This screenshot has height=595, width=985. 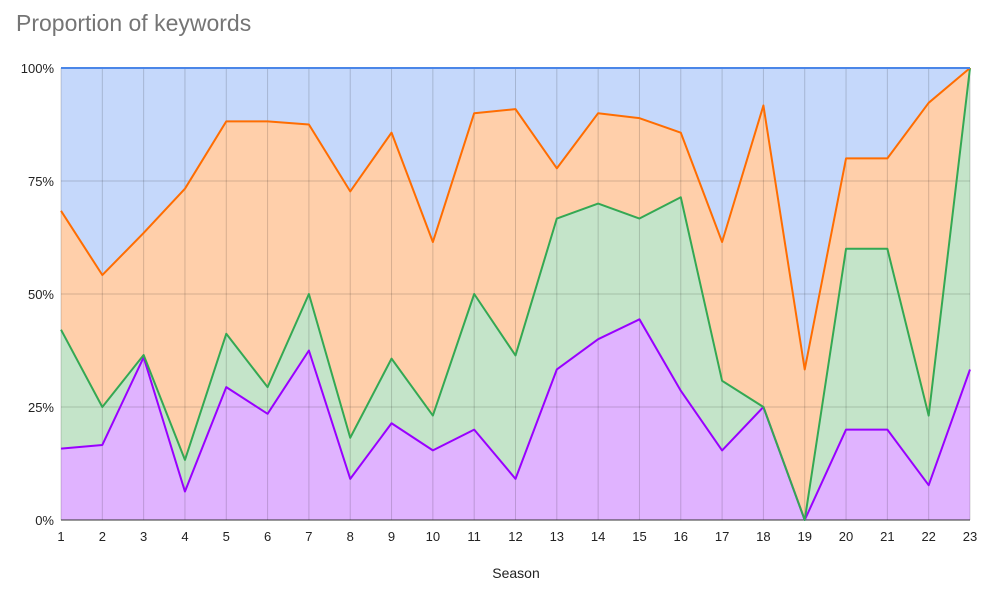 I want to click on x-tick-label: 21, so click(x=887, y=536).